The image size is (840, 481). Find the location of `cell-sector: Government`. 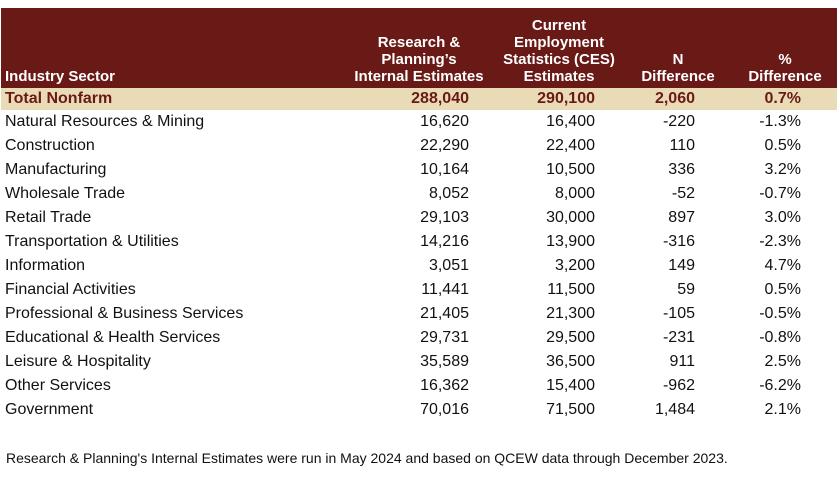

cell-sector: Government is located at coordinates (49, 409).